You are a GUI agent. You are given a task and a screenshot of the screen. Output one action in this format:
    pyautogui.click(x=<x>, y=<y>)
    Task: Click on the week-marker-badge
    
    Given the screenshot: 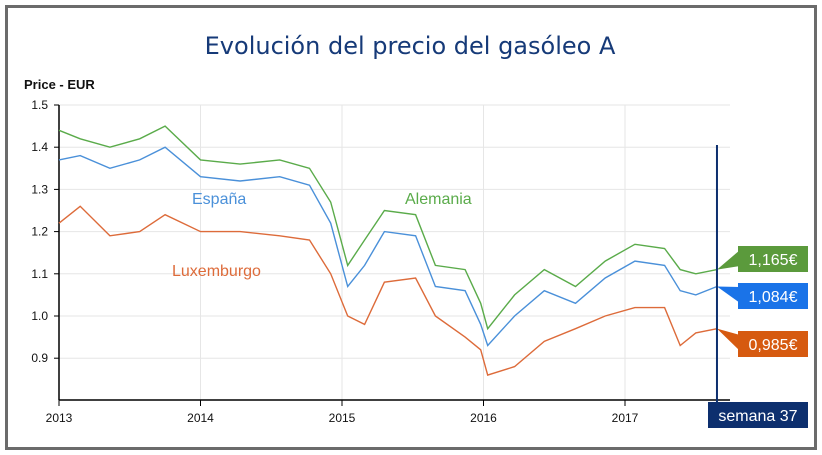 What is the action you would take?
    pyautogui.click(x=758, y=415)
    